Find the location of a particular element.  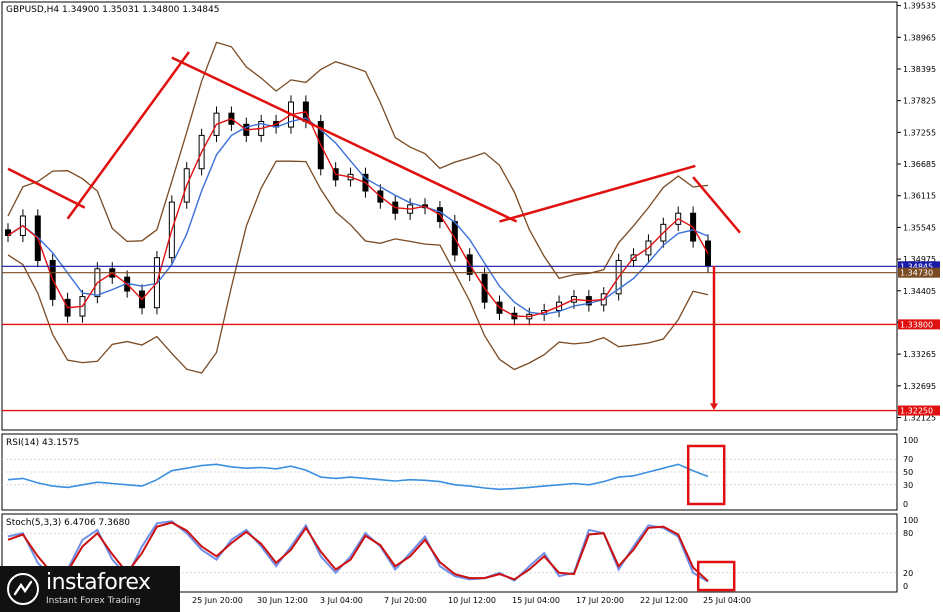

current-price-label: 1.34730 is located at coordinates (916, 273).